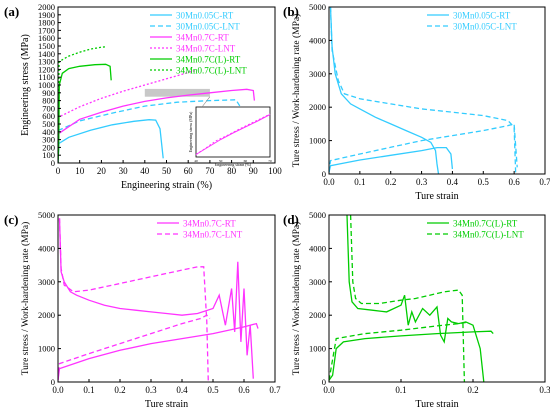 The width and height of the screenshot is (550, 415). Describe the element at coordinates (25, 85) in the screenshot. I see `y-axis-label: Engineering stress (MPa)` at that location.